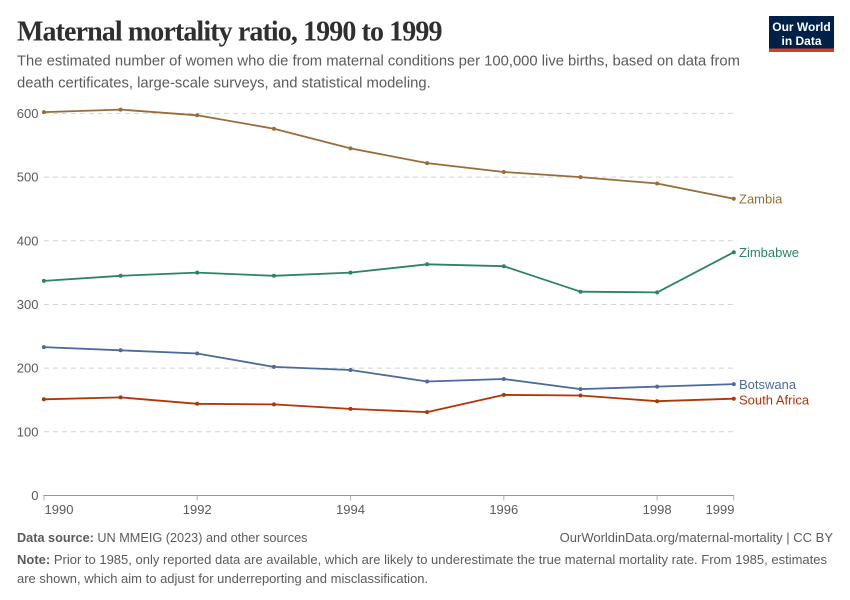 The height and width of the screenshot is (600, 850). Describe the element at coordinates (774, 400) in the screenshot. I see `svg-text: South Africa` at that location.